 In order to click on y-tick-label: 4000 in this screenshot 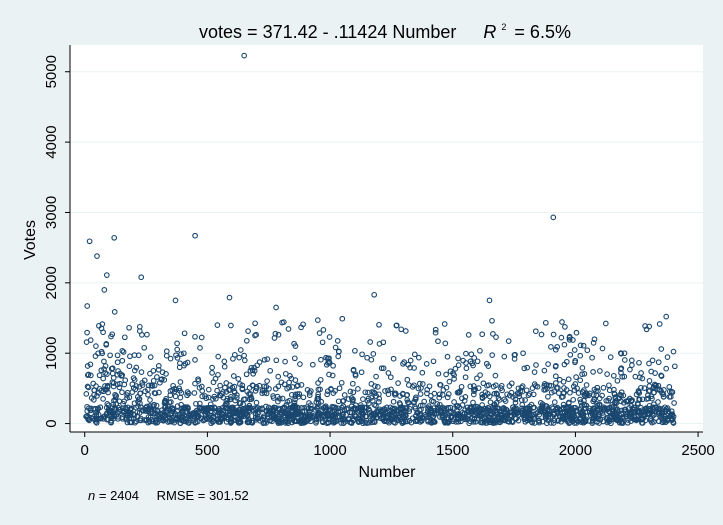, I will do `click(51, 141)`.